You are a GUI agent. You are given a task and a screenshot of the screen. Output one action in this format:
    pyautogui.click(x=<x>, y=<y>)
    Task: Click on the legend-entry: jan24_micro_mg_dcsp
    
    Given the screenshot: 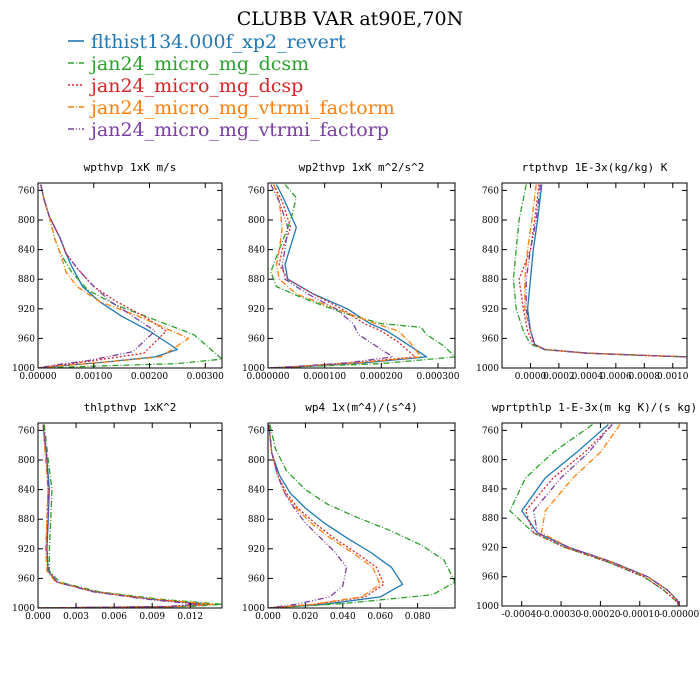 What is the action you would take?
    pyautogui.click(x=185, y=86)
    